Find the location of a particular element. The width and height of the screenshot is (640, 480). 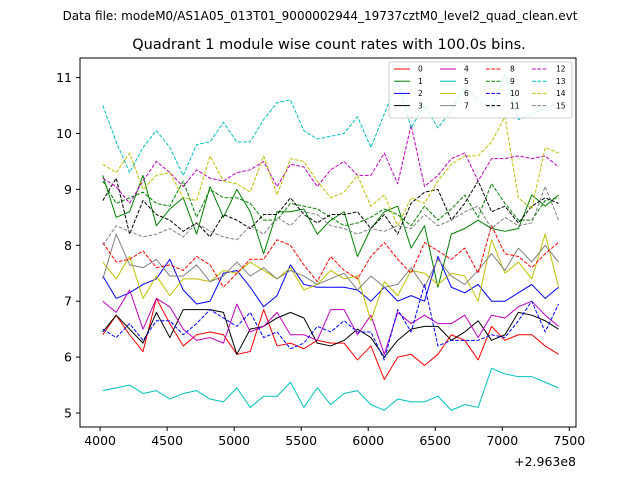

legend-label-0: 0 is located at coordinates (420, 69).